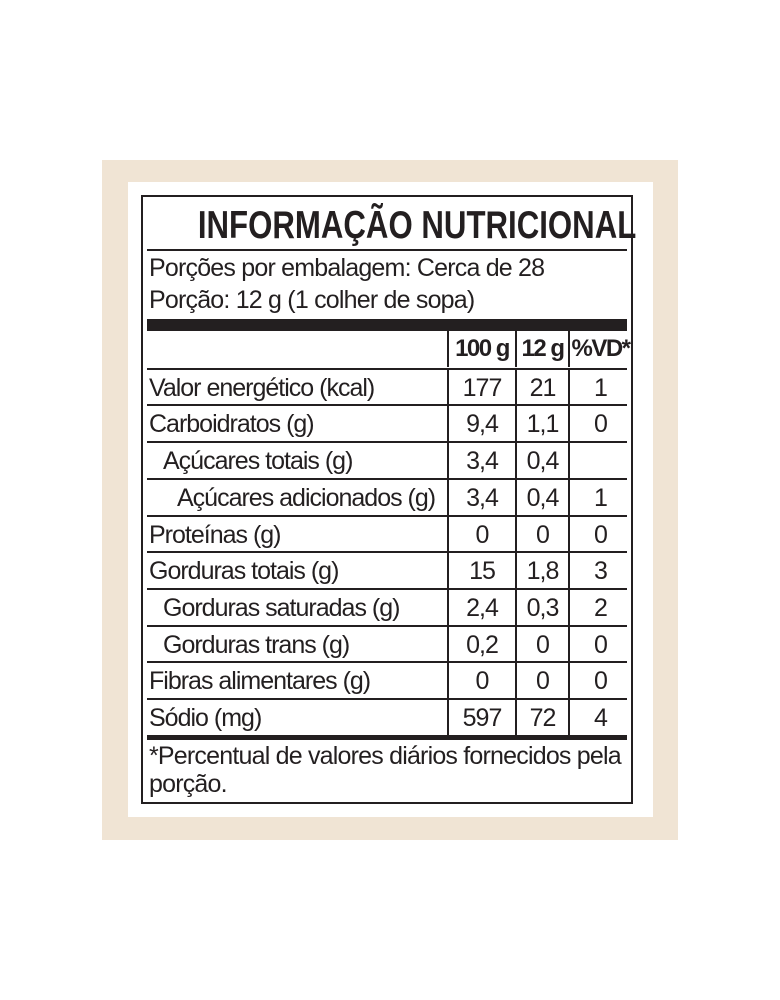 This screenshot has height=1000, width=780. Describe the element at coordinates (387, 423) in the screenshot. I see `table-row: Carboidratos (g) 9,4 1,1 0` at that location.